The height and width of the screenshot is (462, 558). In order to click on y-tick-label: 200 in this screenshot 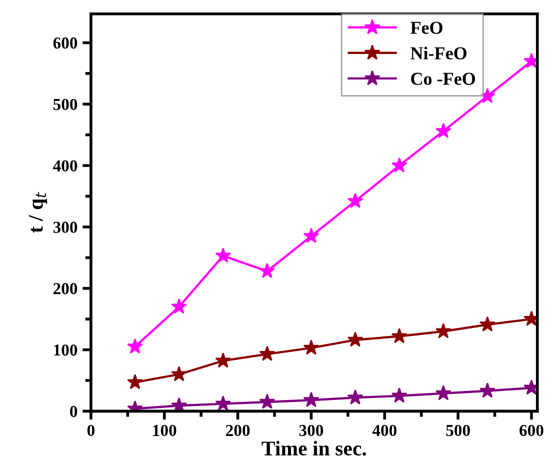, I will do `click(65, 288)`.